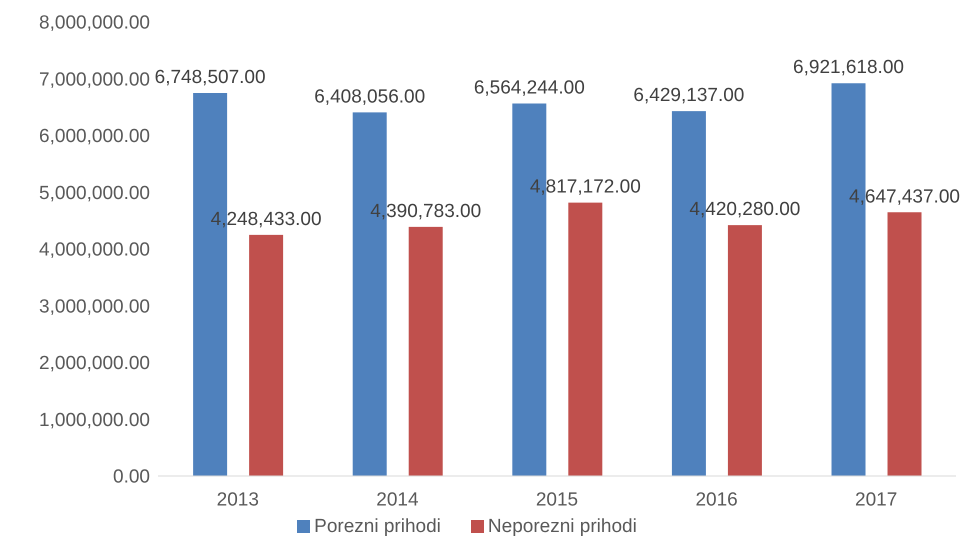 The width and height of the screenshot is (974, 546). I want to click on x-tick-label: 2015, so click(557, 499).